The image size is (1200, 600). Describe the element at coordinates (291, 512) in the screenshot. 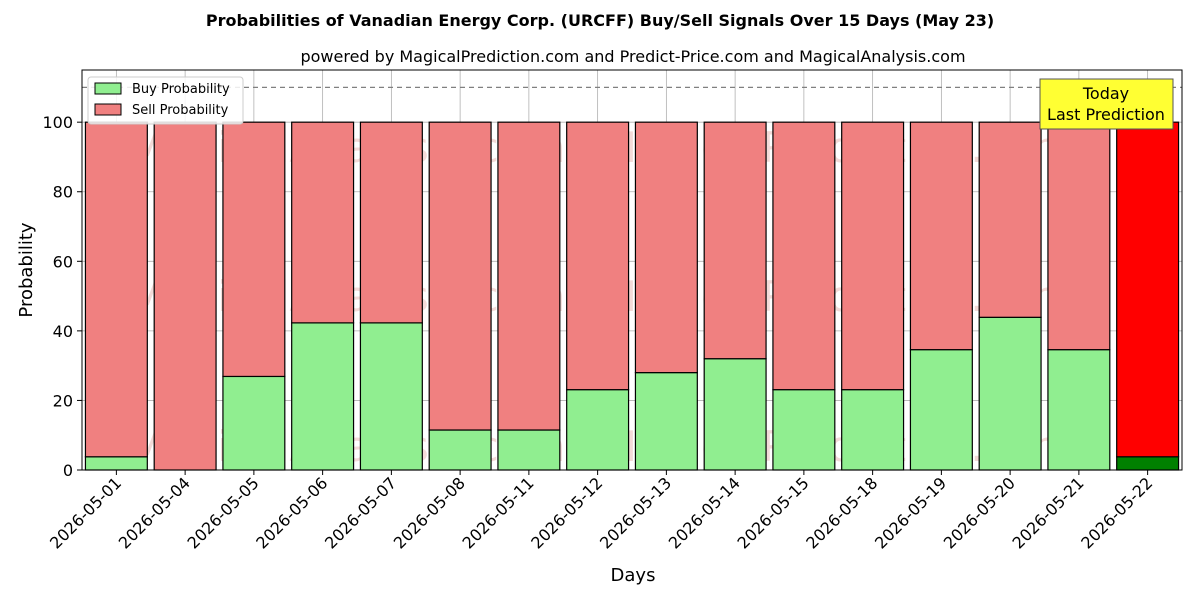

I see `x-tick-label: 2026-05-06` at that location.